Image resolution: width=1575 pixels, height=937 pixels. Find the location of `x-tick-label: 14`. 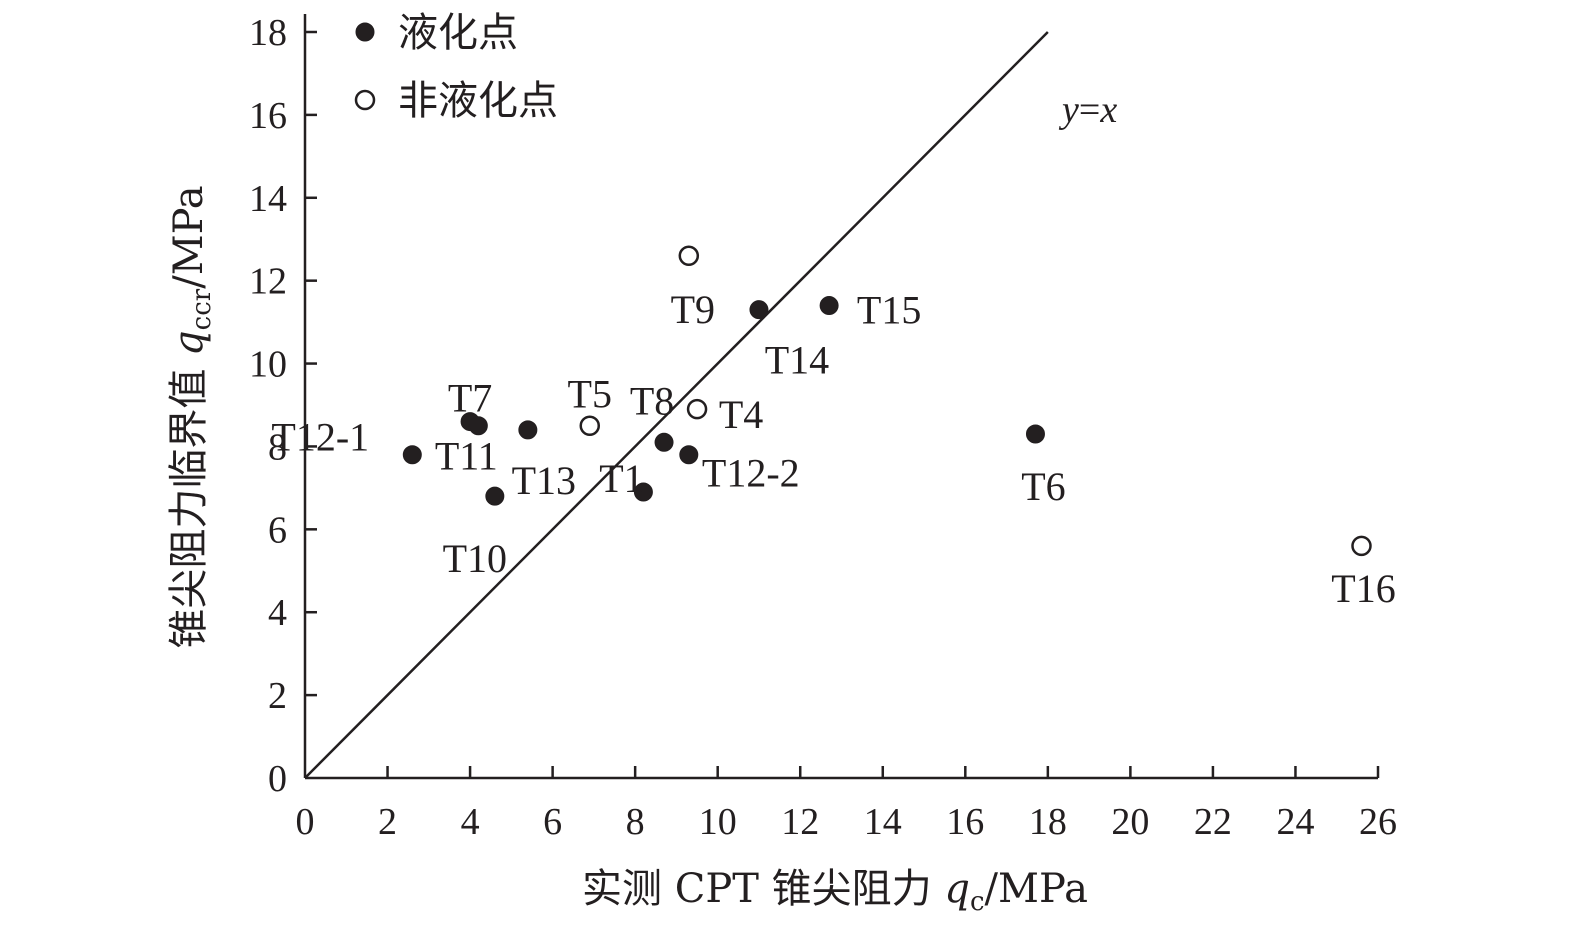

x-tick-label: 14 is located at coordinates (883, 822).